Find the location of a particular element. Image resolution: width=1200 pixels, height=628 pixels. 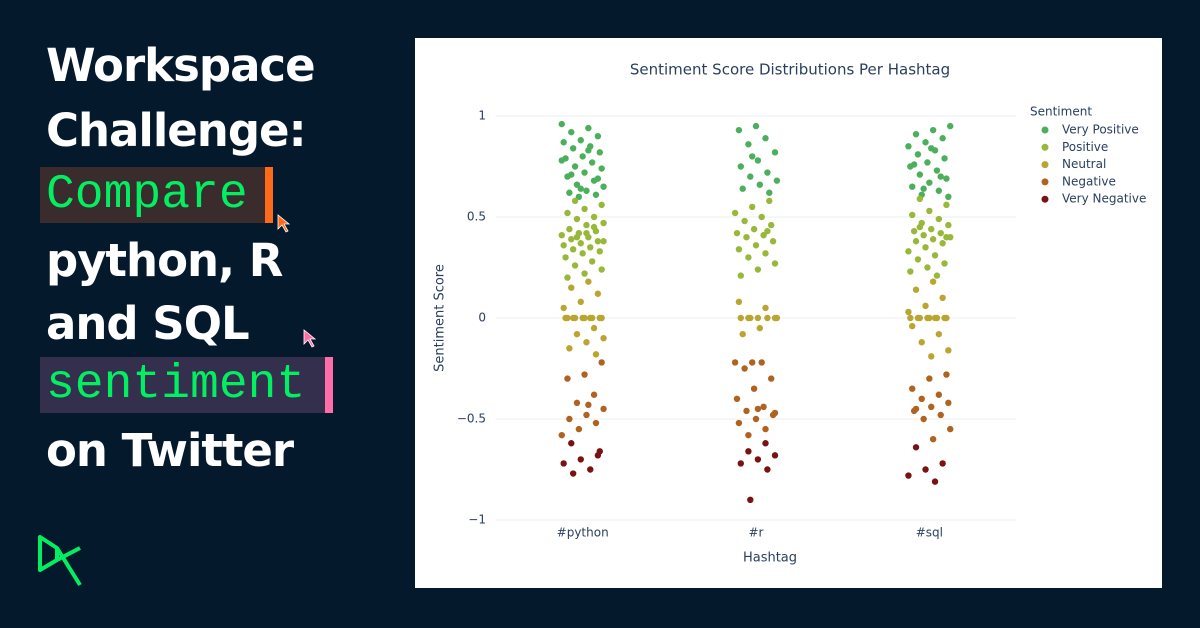

legend-label: Negative is located at coordinates (1089, 181).